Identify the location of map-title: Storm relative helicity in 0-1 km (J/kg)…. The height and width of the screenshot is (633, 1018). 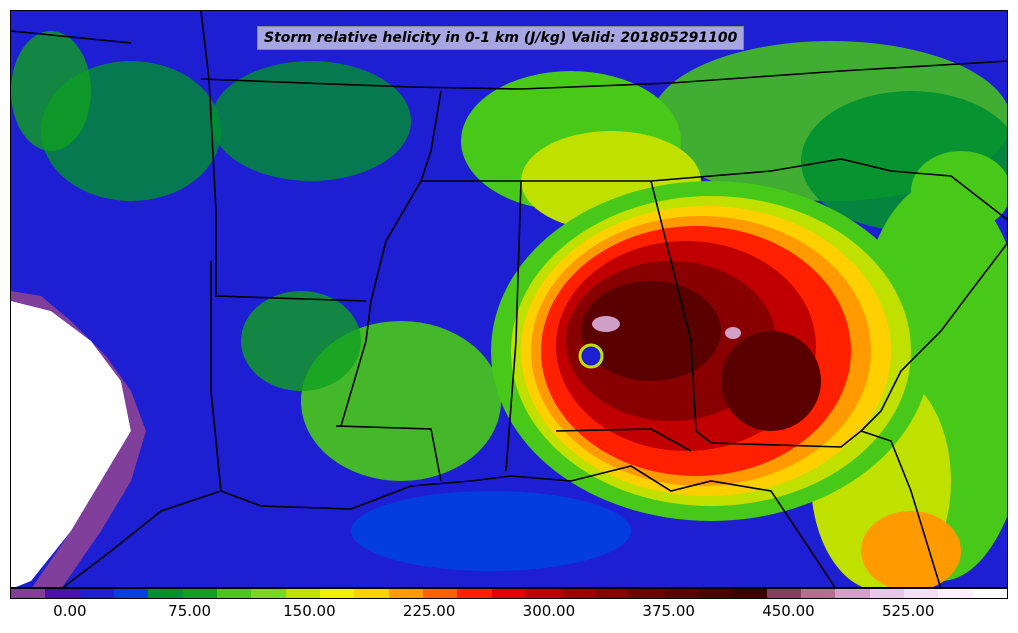
(501, 38).